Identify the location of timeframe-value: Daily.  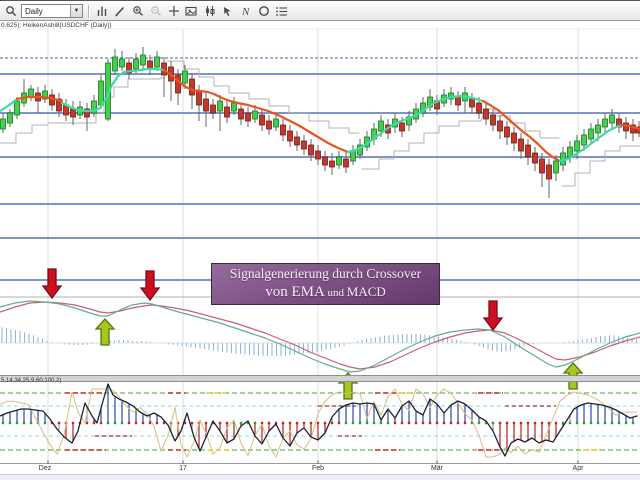
(34, 11).